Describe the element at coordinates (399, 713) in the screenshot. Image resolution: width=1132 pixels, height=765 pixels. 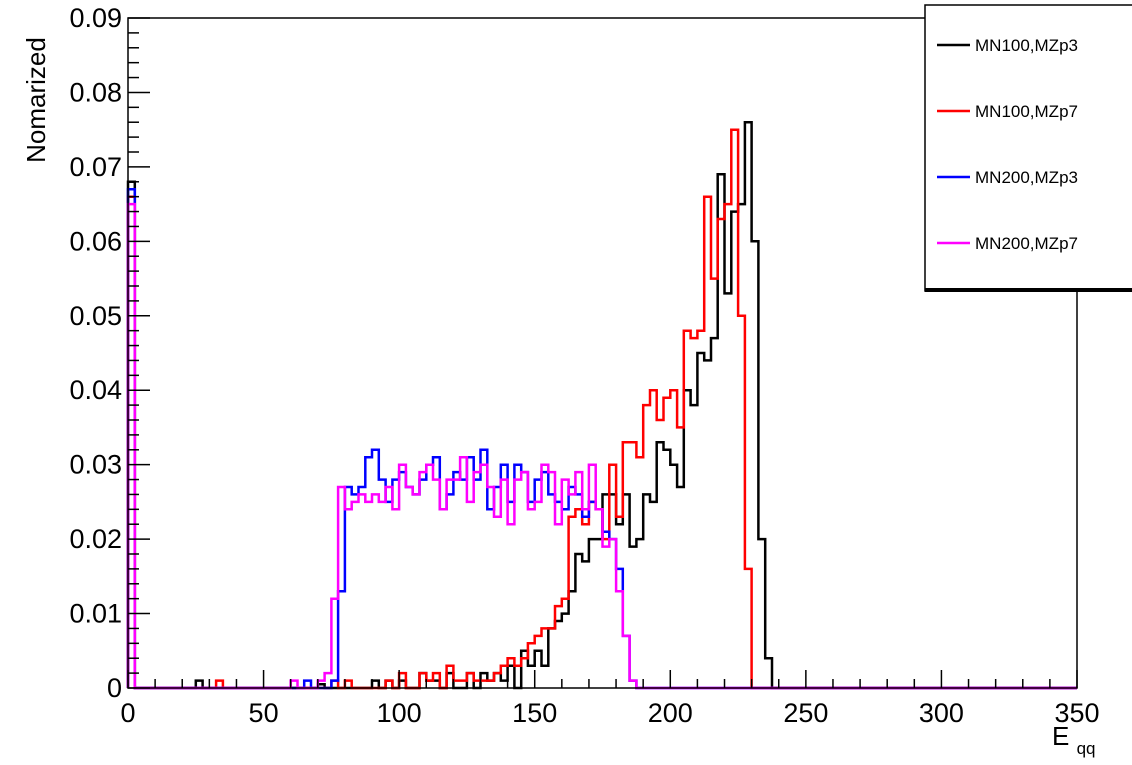
I see `x-tick-label: 100` at that location.